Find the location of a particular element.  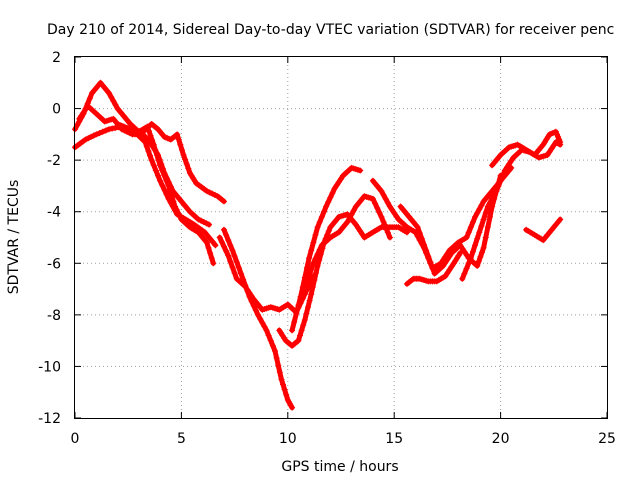

x-tick-label: 5 is located at coordinates (181, 439).